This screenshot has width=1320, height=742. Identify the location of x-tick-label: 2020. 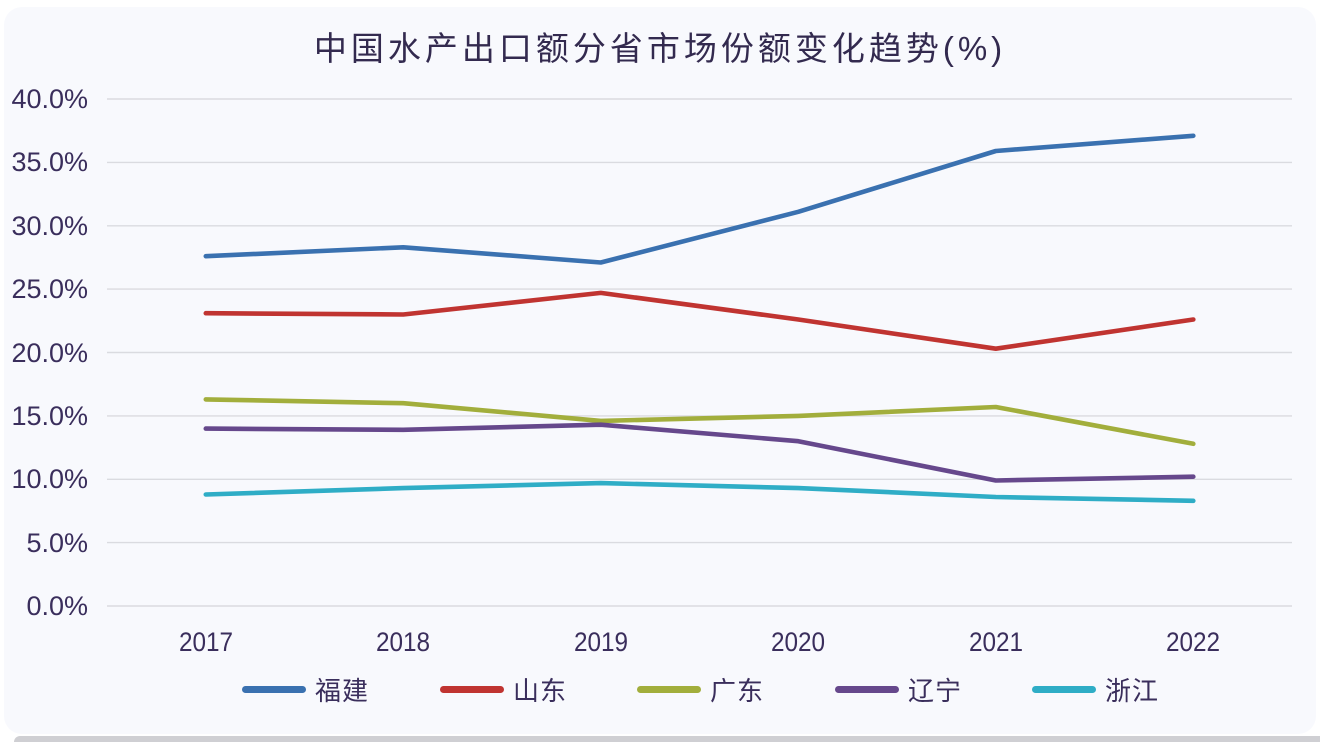
(798, 642).